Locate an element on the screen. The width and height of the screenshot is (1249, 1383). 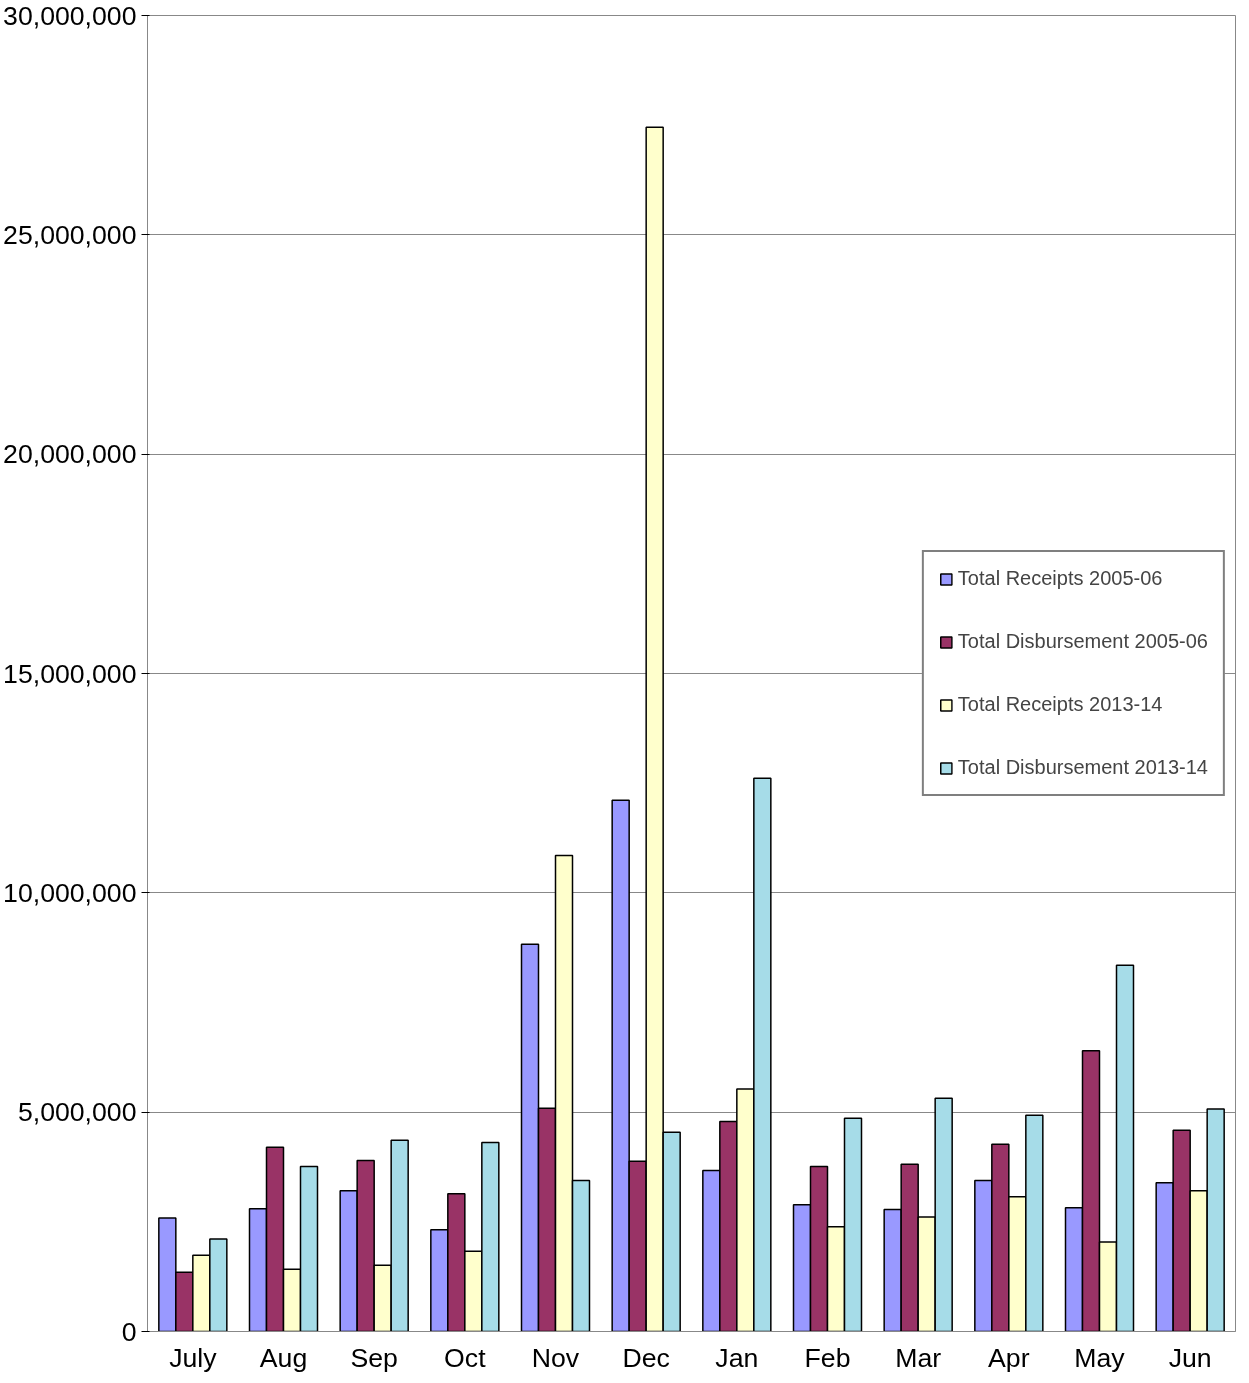
y-tick-label: 0 is located at coordinates (129, 1331).